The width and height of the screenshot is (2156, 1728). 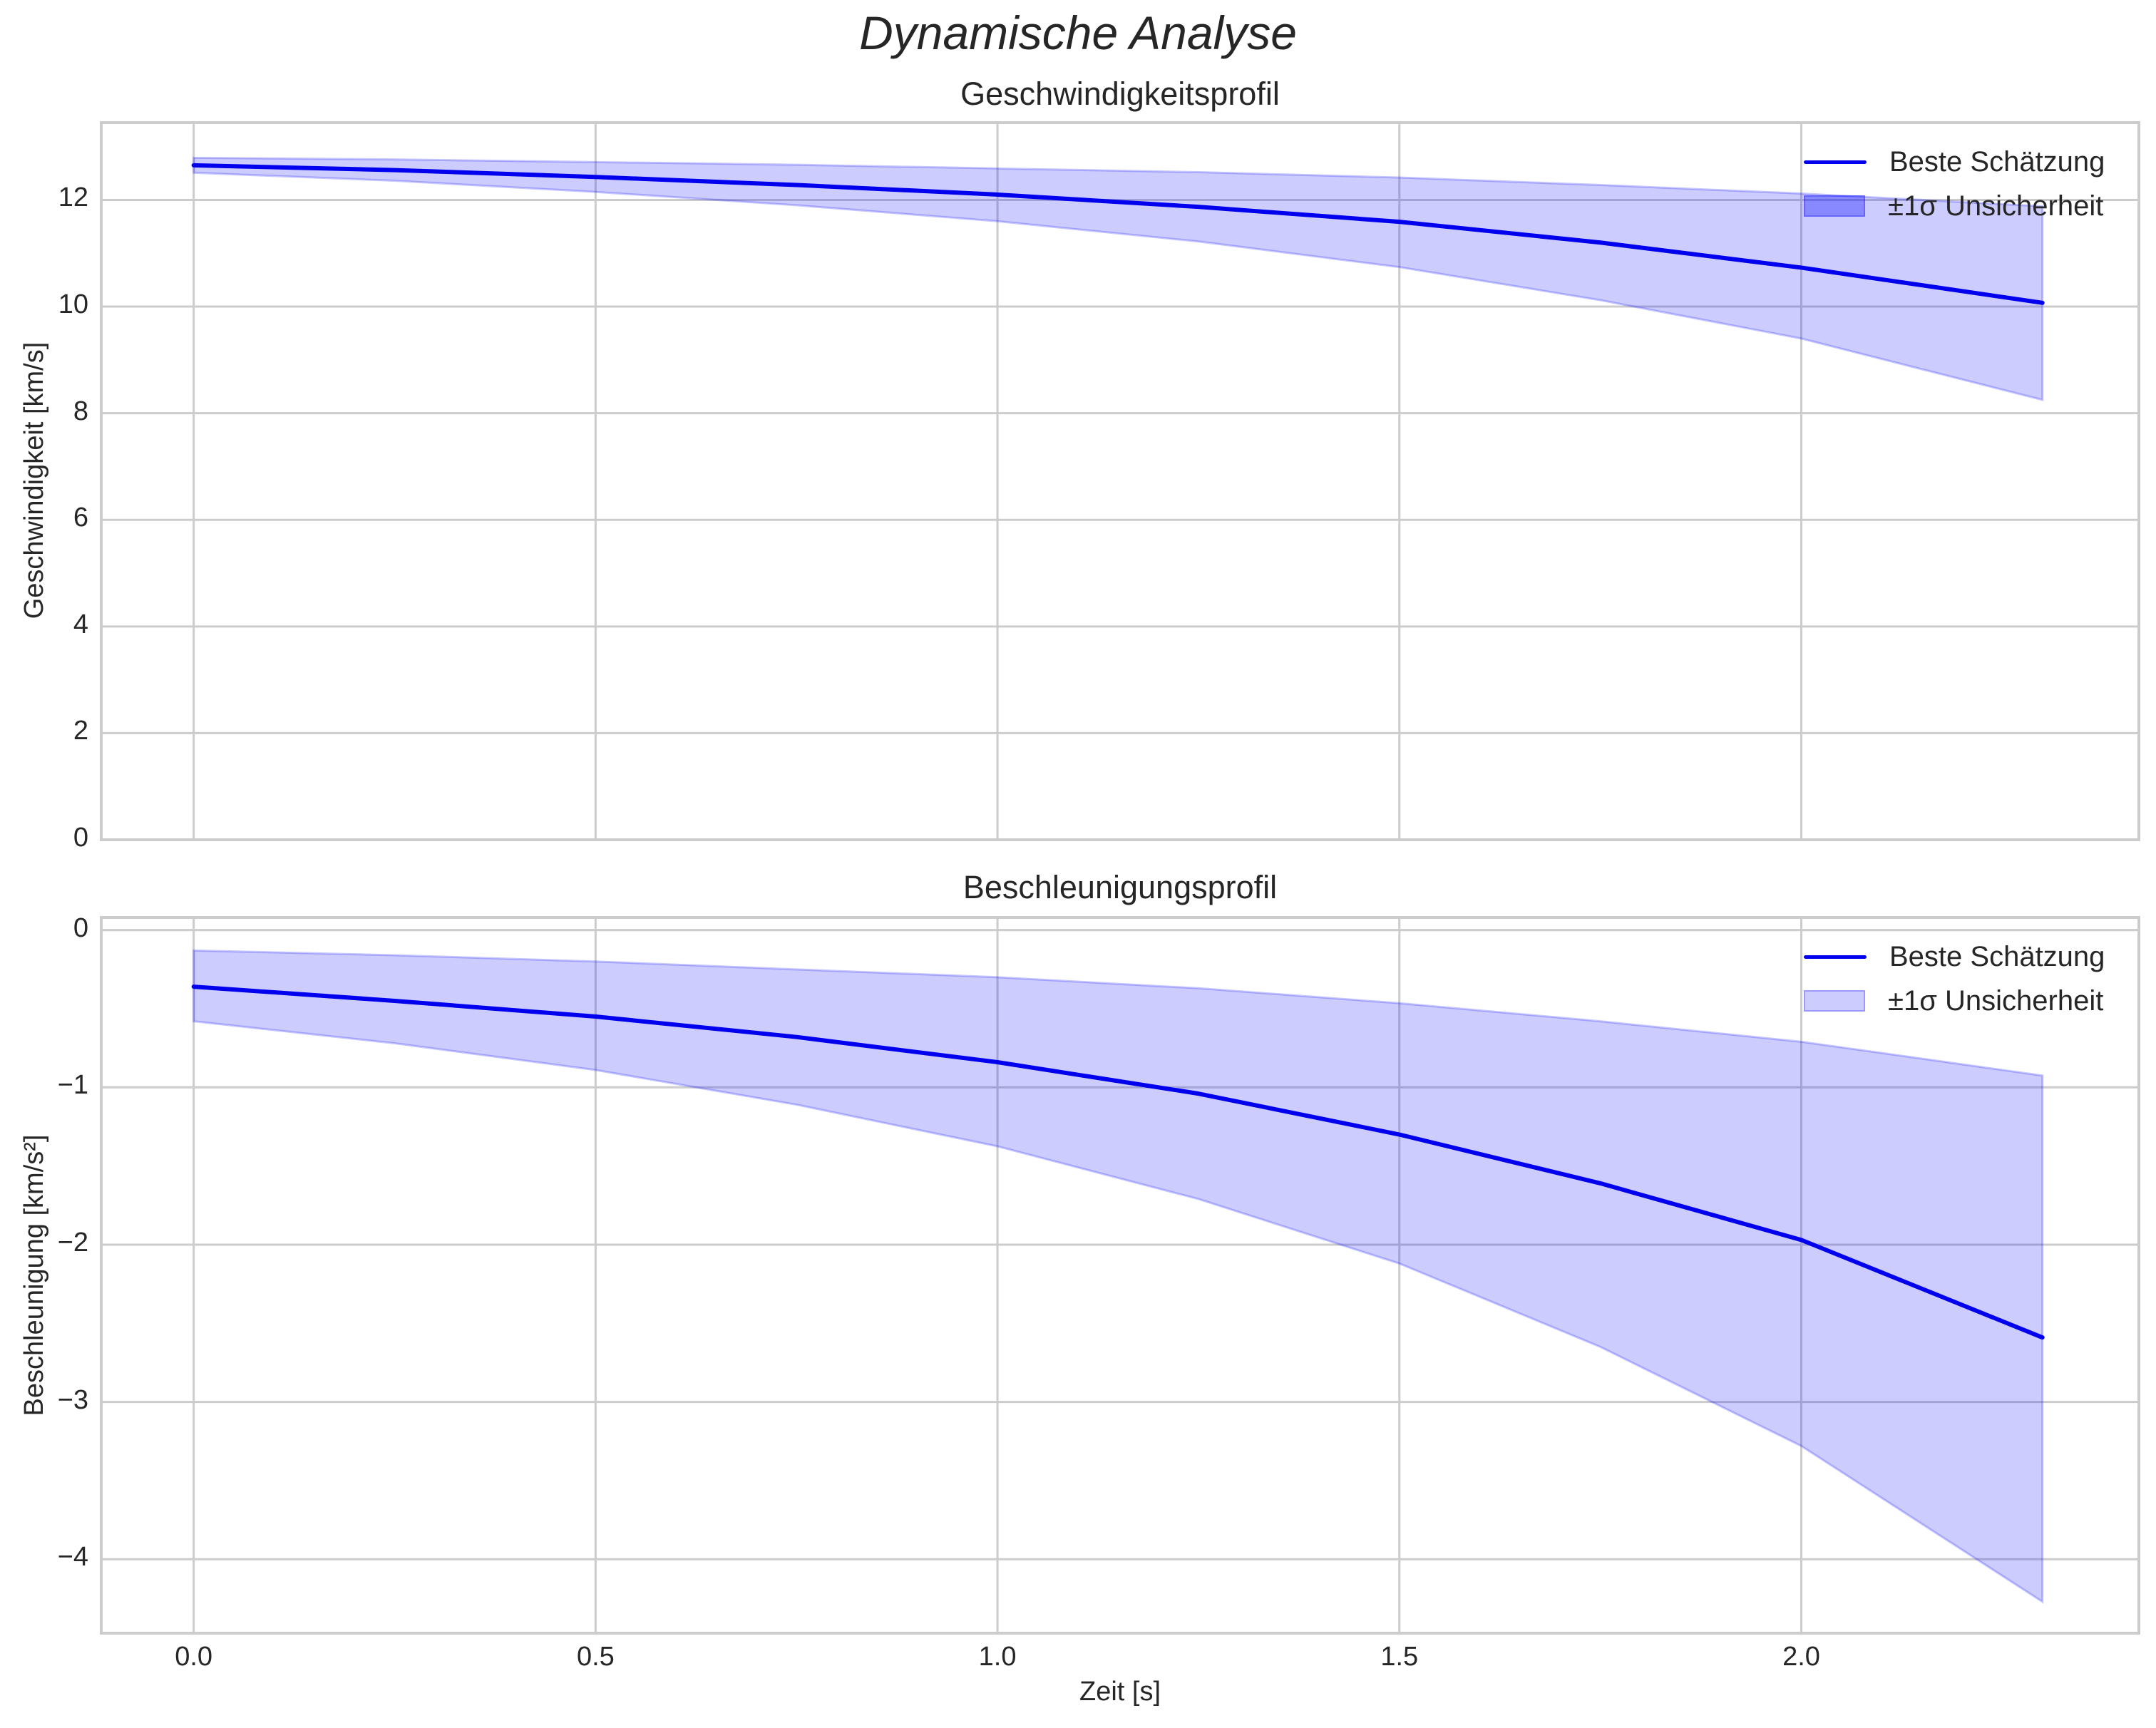 What do you see at coordinates (34, 1275) in the screenshot?
I see `acceleration-y-axis-label: Beschleunigung [km/s²]` at bounding box center [34, 1275].